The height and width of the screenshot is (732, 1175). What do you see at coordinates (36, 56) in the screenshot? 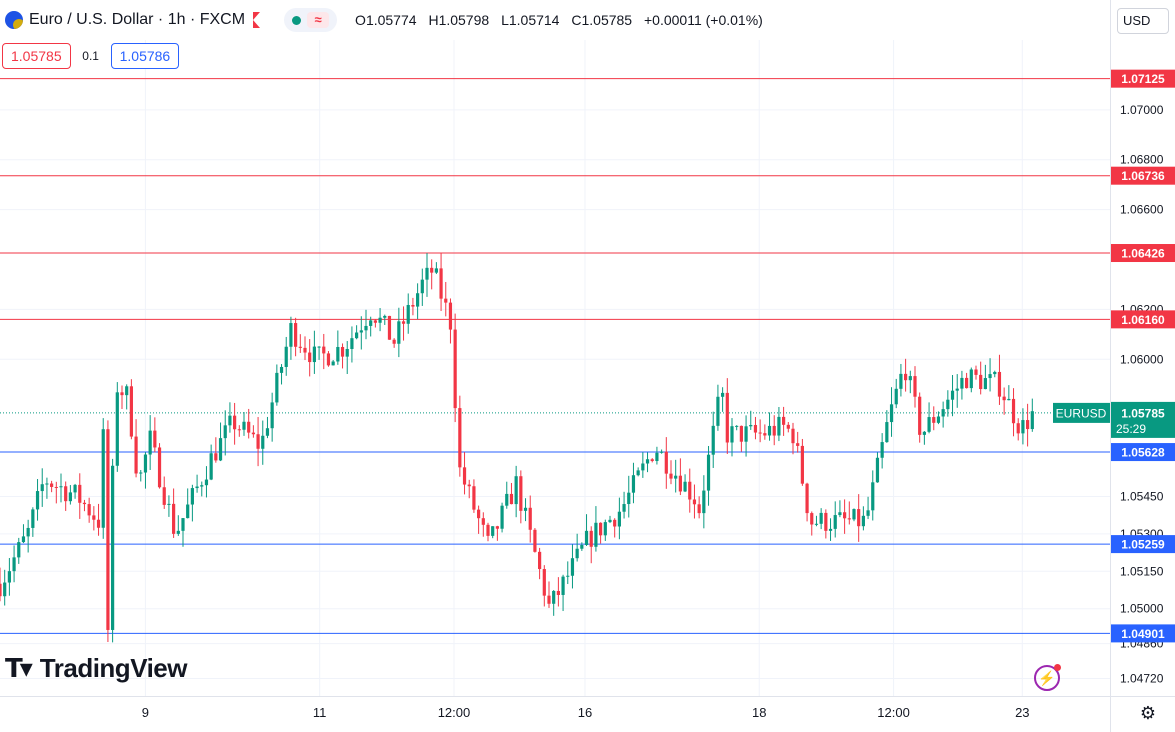
I see `sell-price-button: 1.05785` at bounding box center [36, 56].